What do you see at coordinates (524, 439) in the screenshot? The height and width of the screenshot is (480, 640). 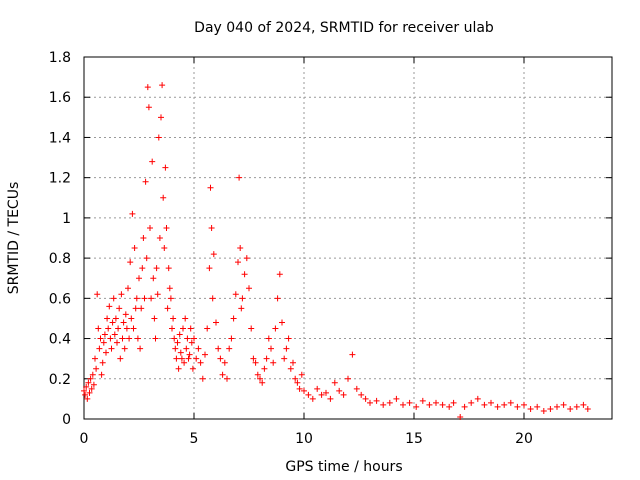 I see `x-tick-label: 20` at bounding box center [524, 439].